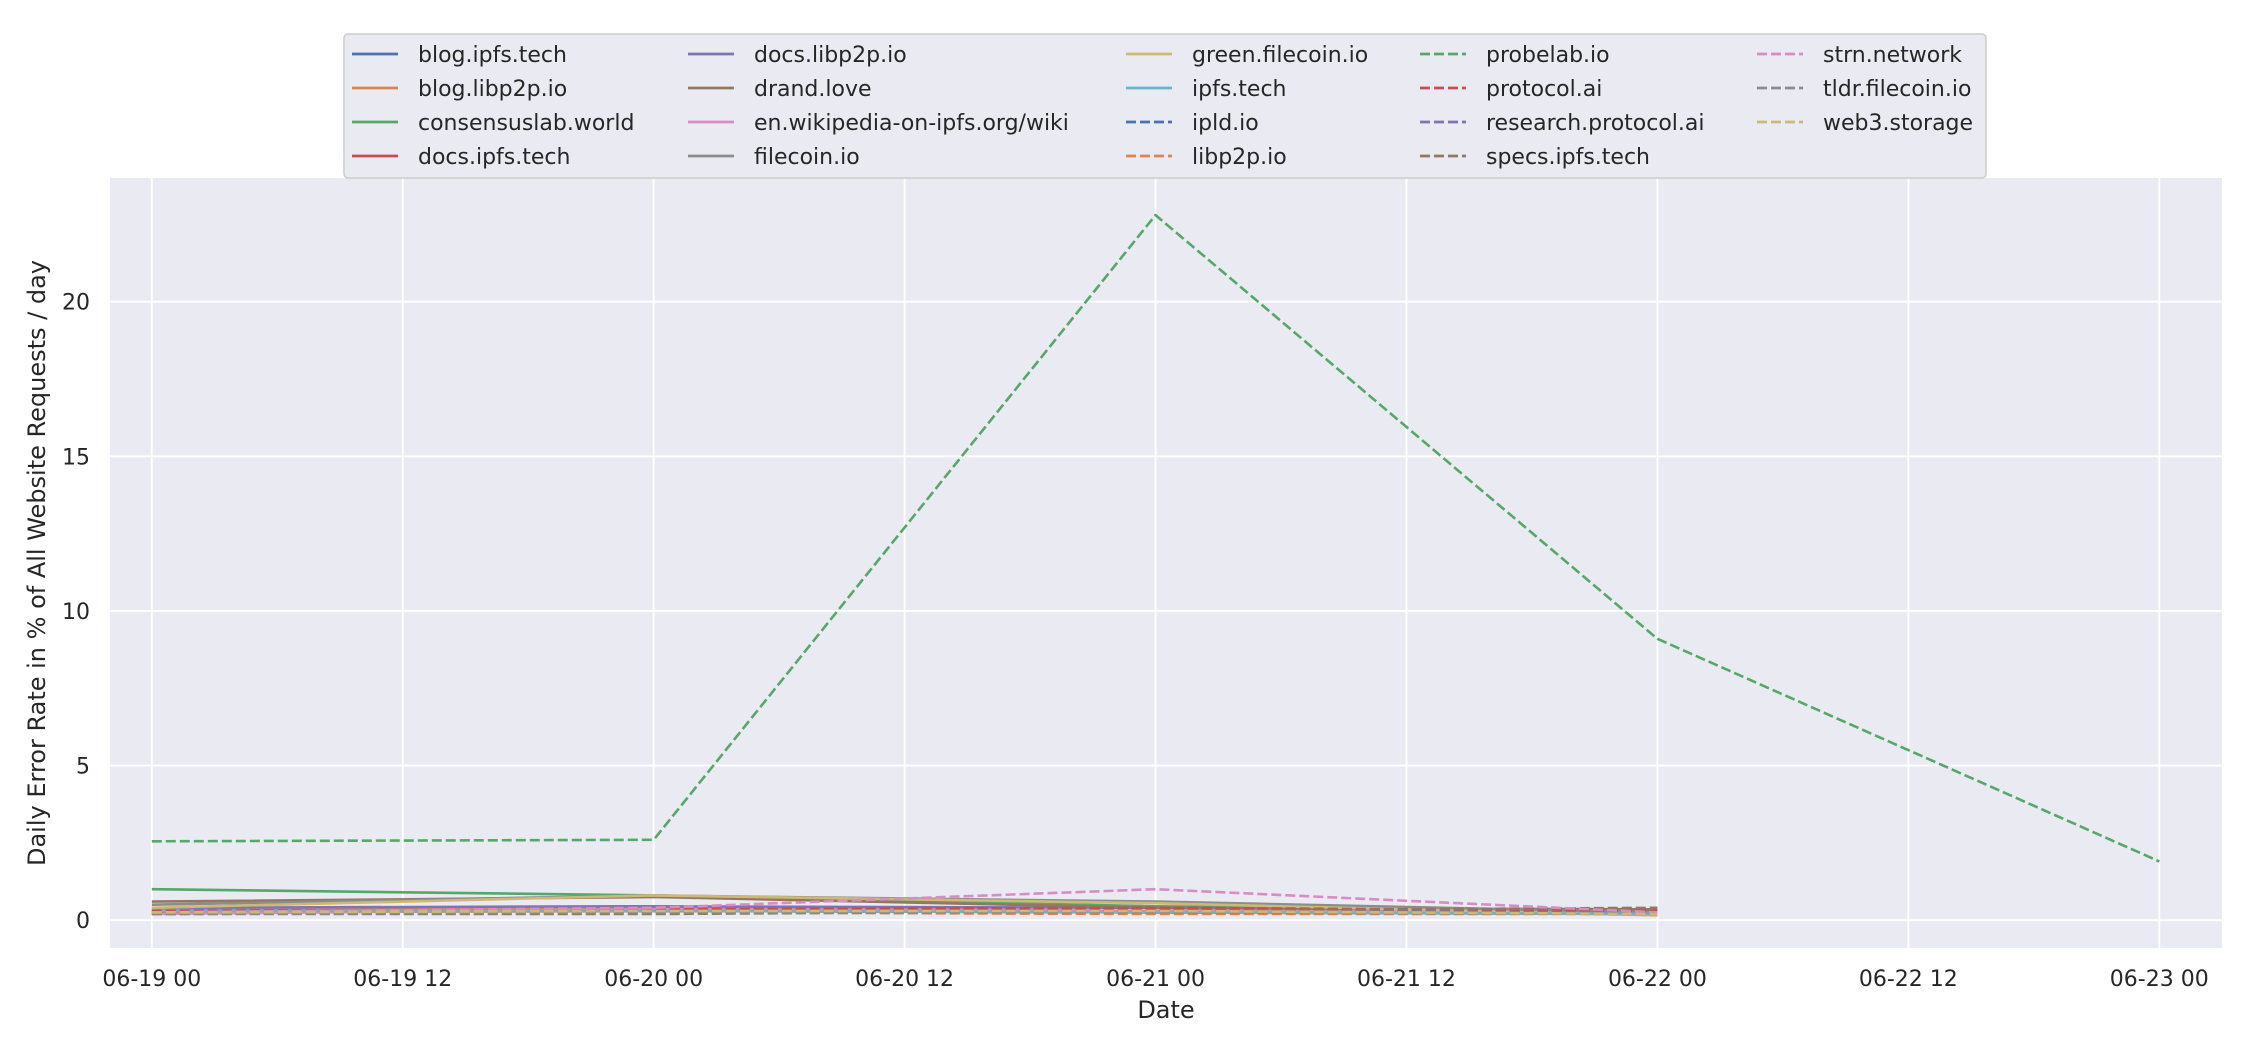 The height and width of the screenshot is (1050, 2250). I want to click on x-axis-label: Date, so click(1165, 1010).